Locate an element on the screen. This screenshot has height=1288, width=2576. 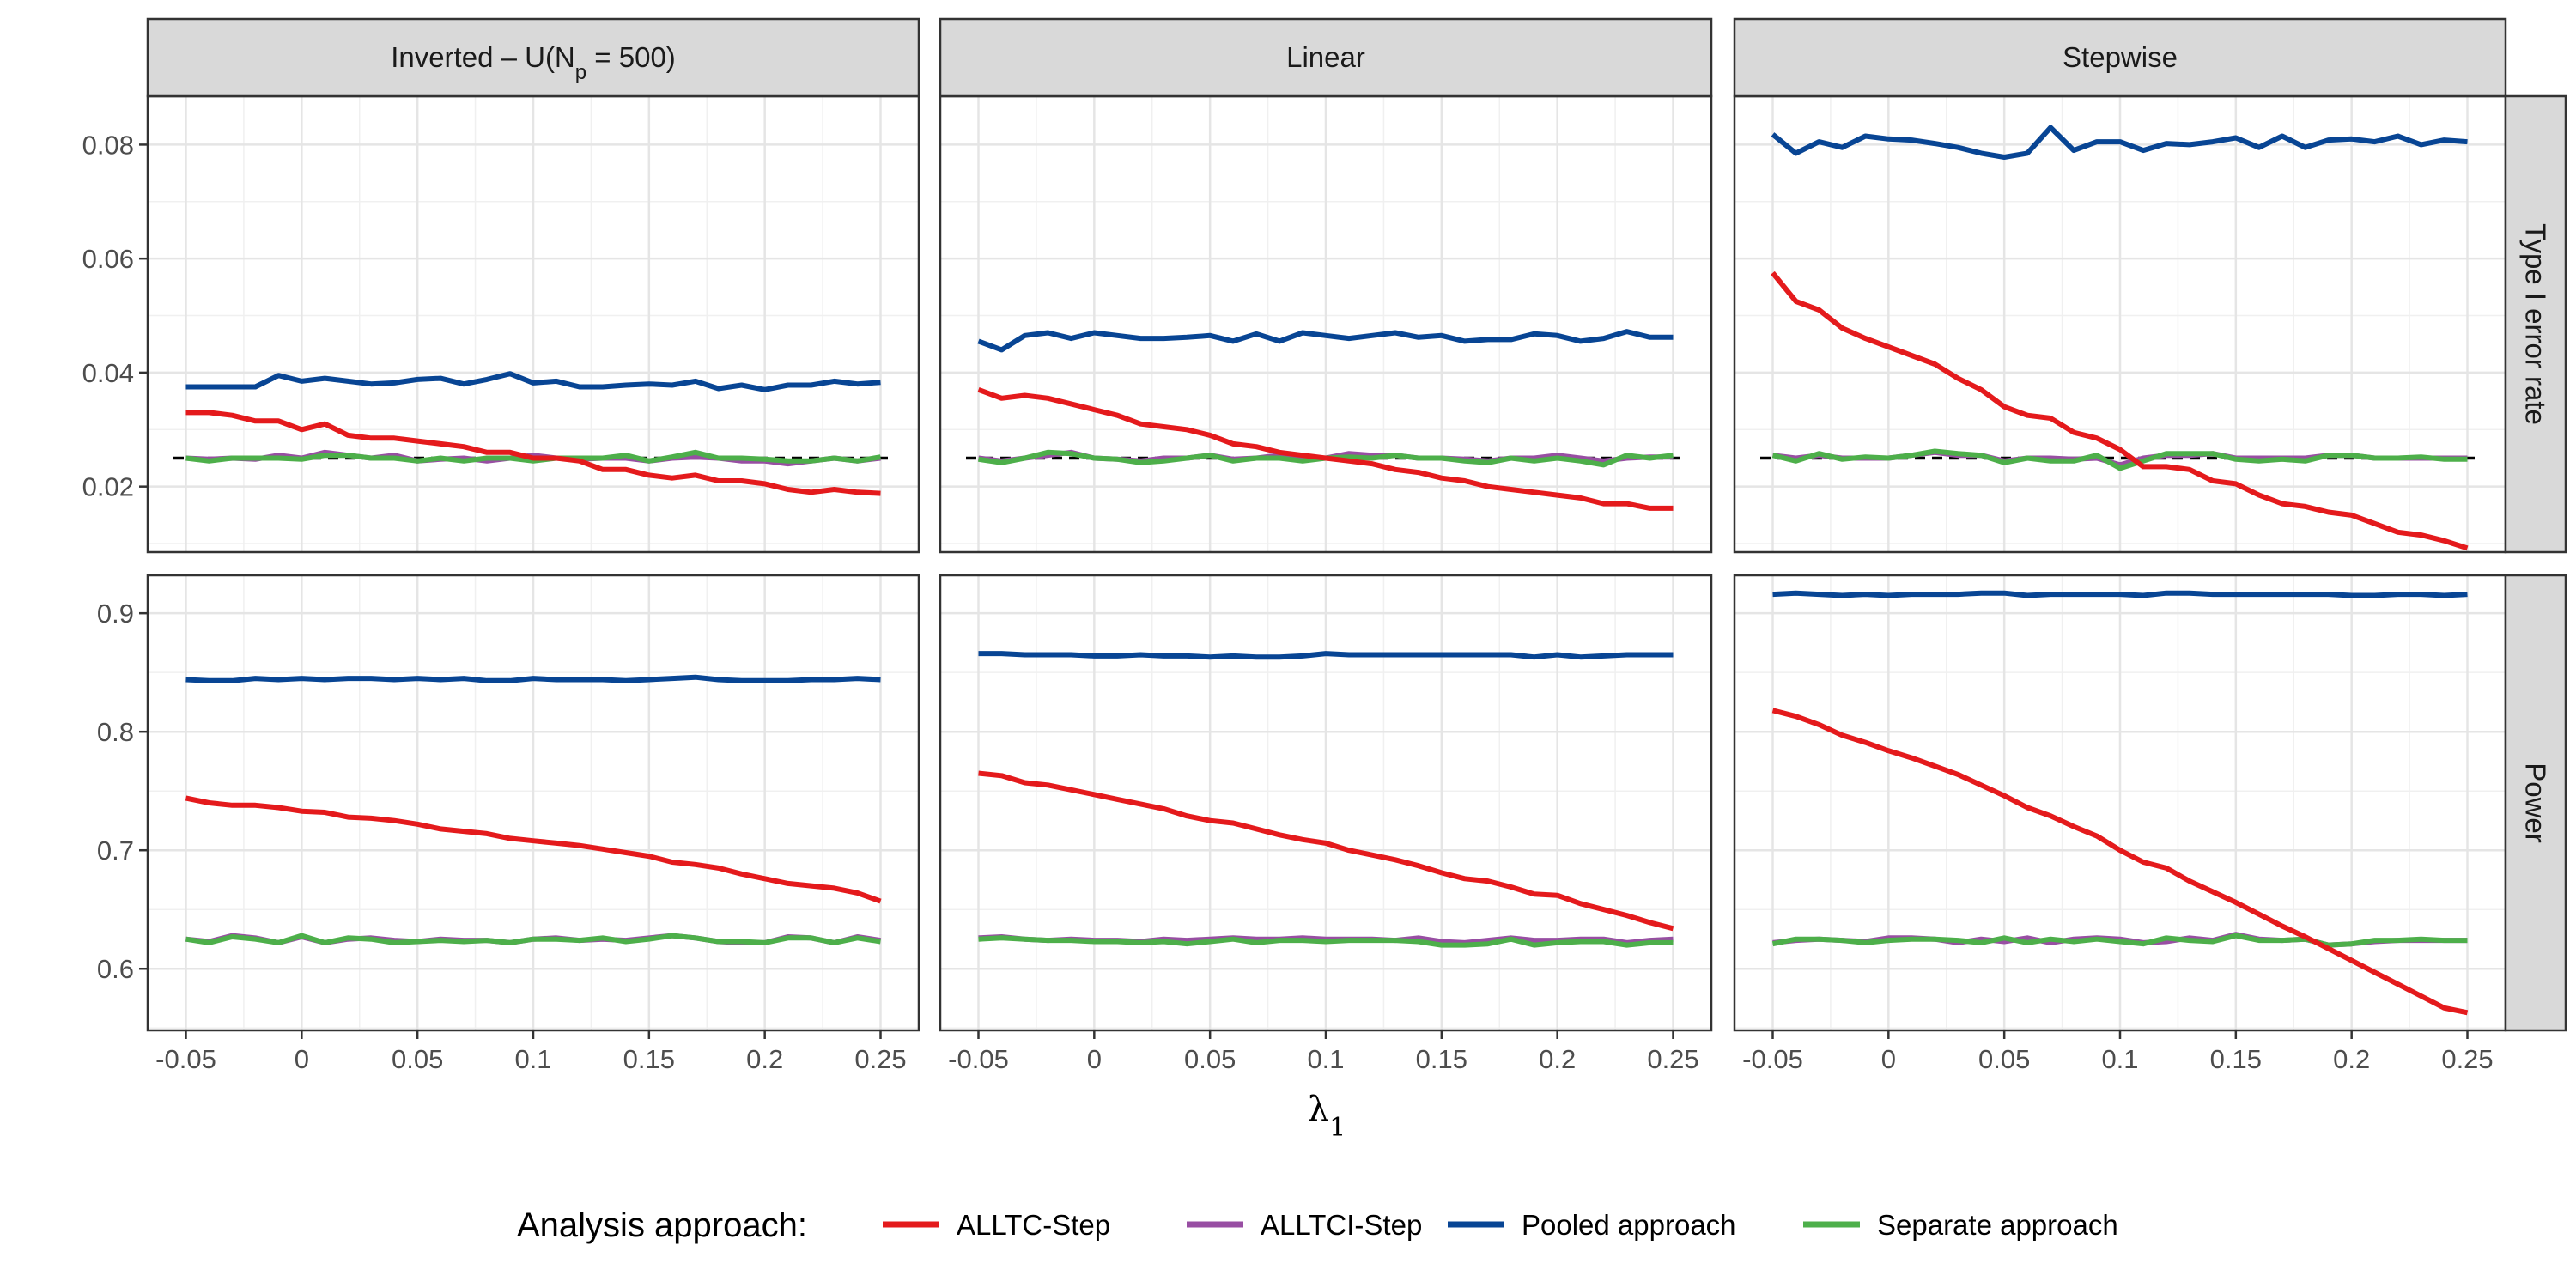
column-strip-0: Inverted – U(Np = 500) is located at coordinates (533, 58).